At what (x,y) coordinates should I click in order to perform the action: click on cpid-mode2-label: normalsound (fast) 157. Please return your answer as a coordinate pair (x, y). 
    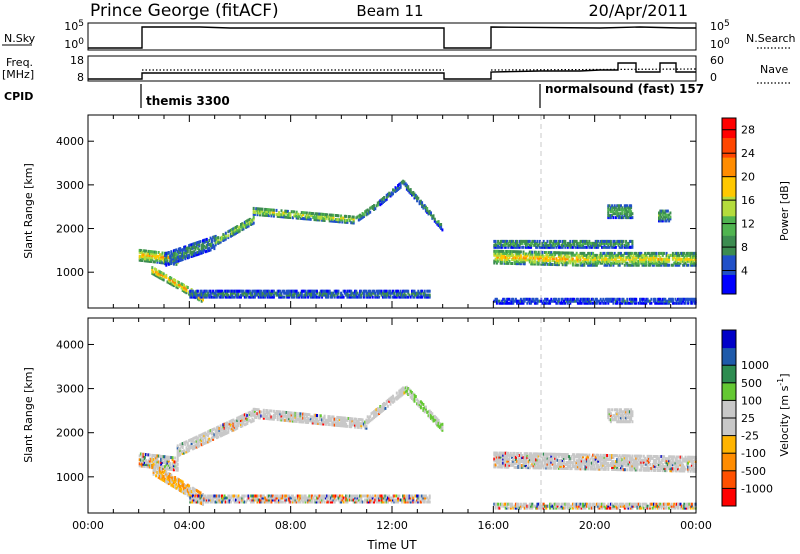
    Looking at the image, I should click on (624, 89).